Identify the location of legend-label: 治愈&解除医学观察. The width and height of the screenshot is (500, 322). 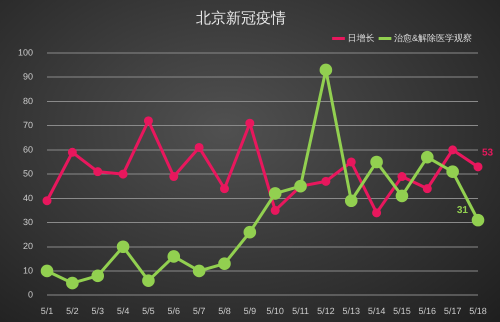
(433, 37).